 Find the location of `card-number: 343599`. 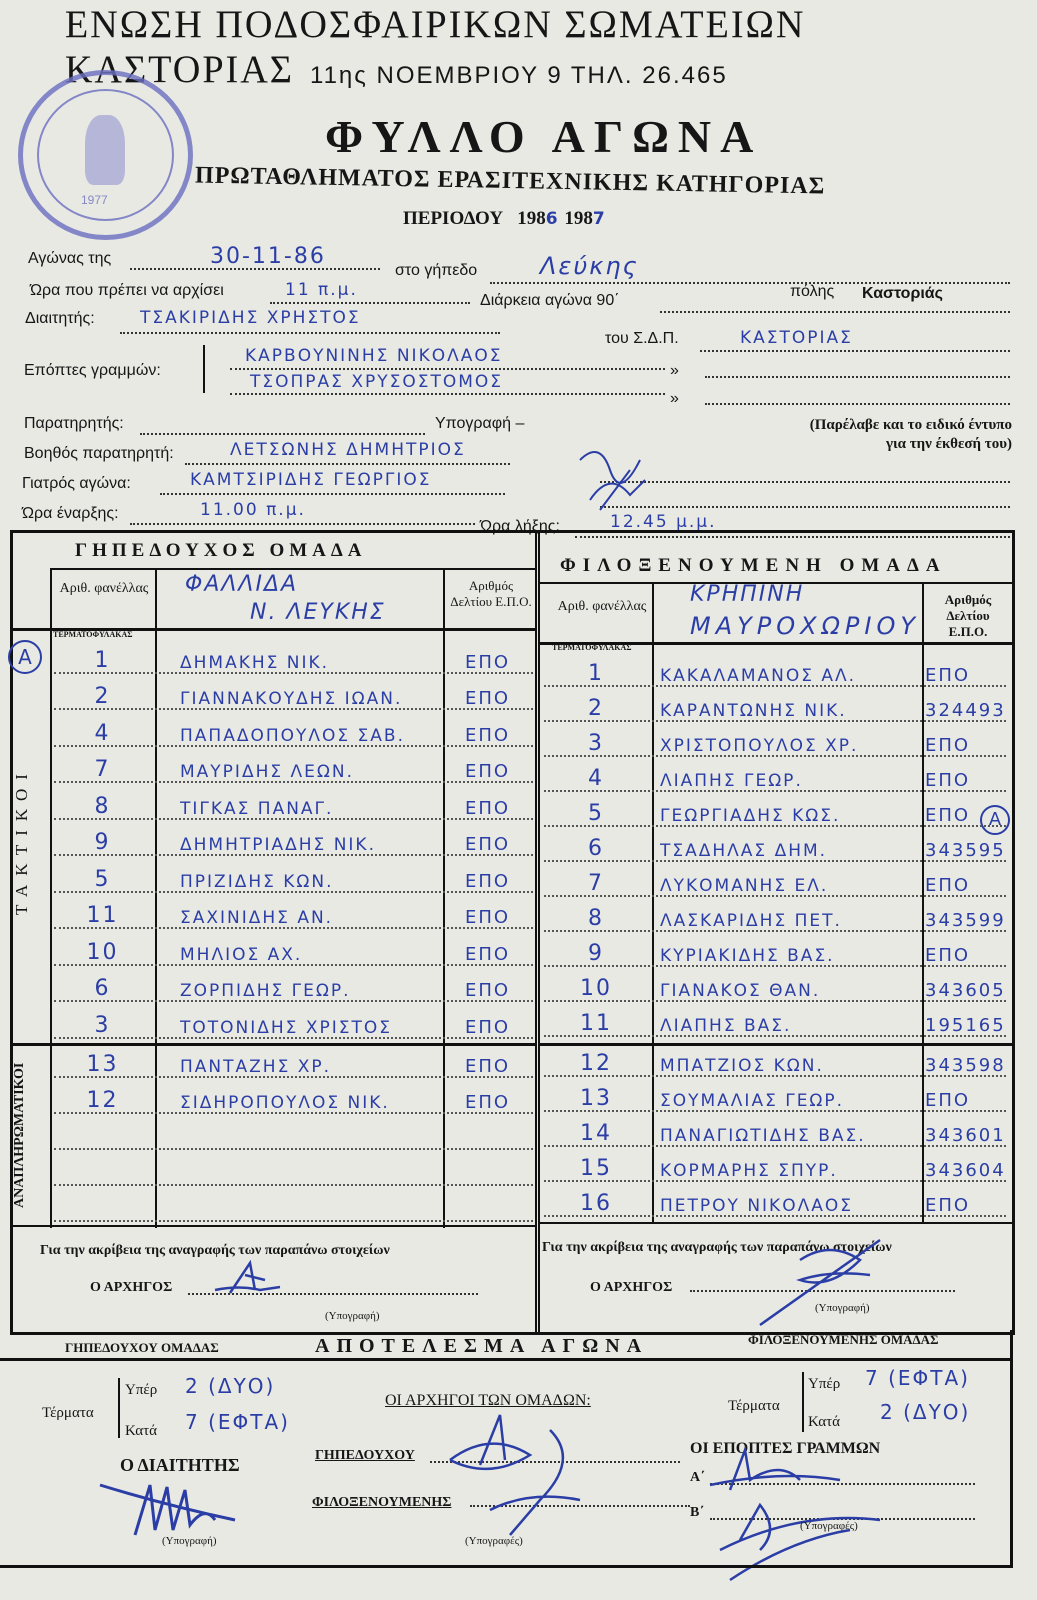

card-number: 343599 is located at coordinates (965, 920).